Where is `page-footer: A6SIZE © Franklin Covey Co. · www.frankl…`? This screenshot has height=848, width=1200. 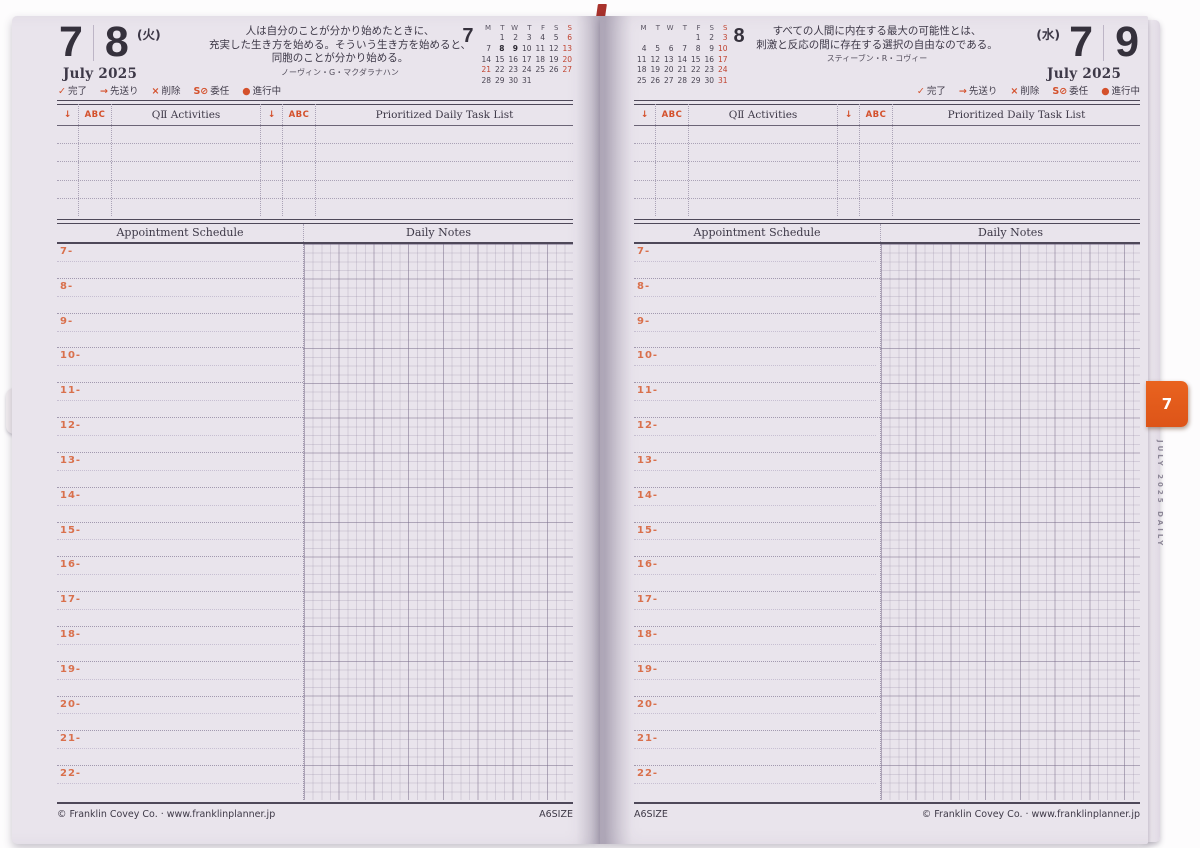 page-footer: A6SIZE © Franklin Covey Co. · www.frankl… is located at coordinates (887, 814).